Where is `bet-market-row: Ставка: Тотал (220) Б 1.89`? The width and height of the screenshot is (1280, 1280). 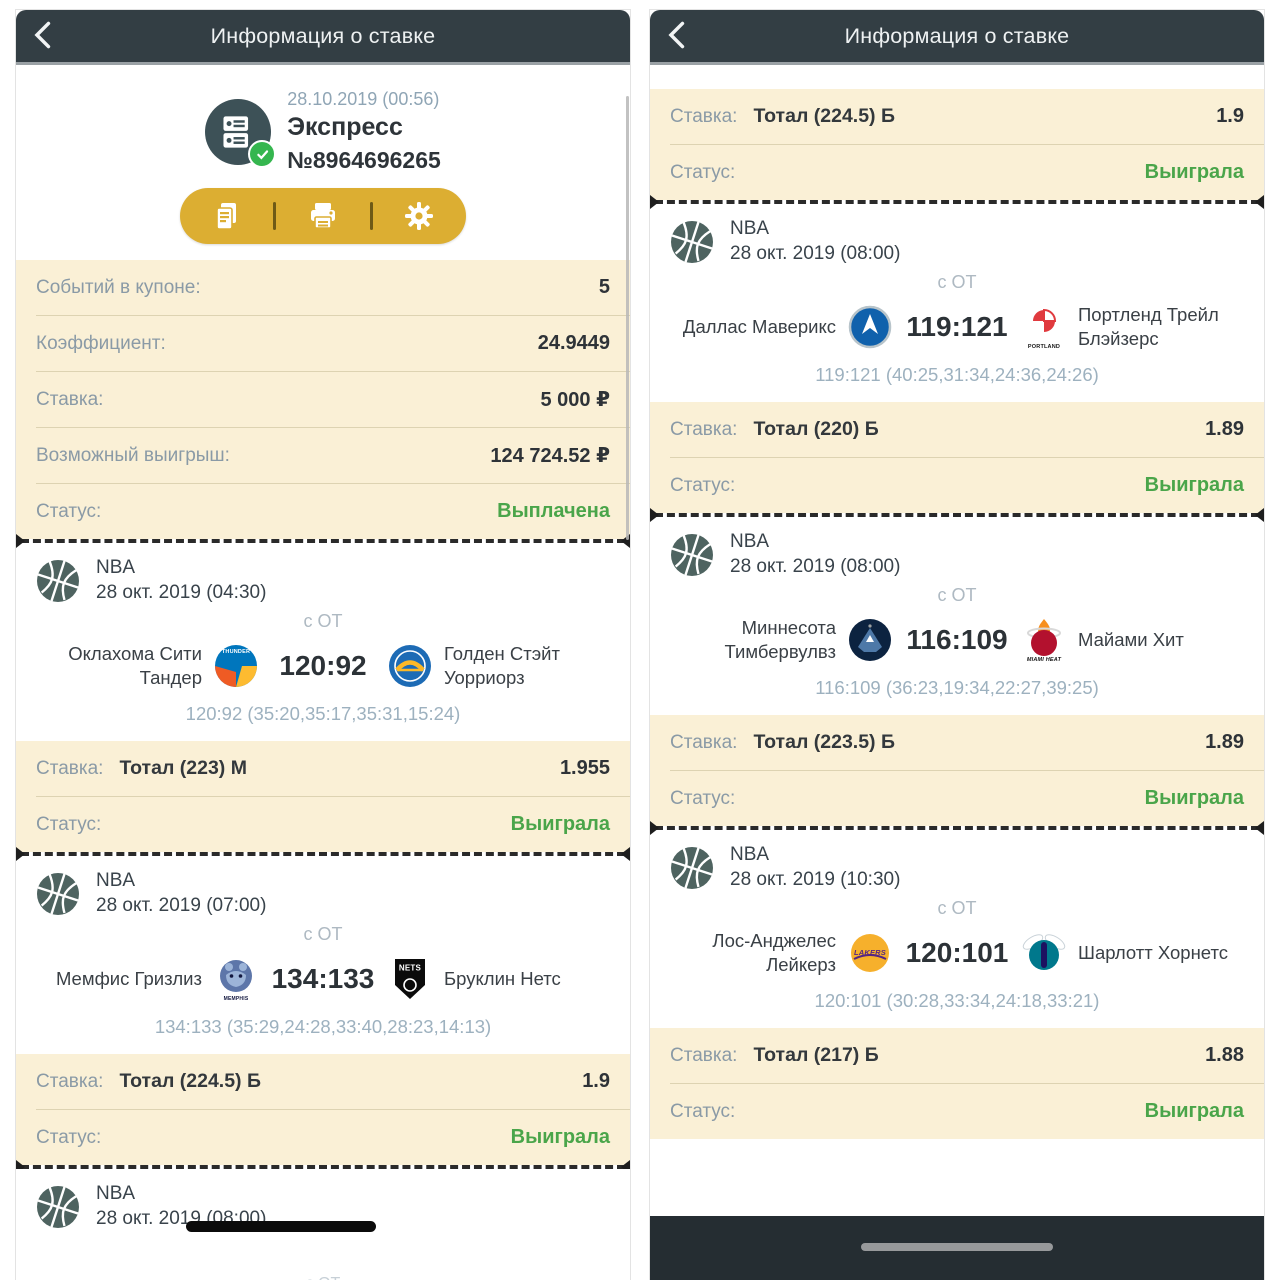
bet-market-row: Ставка: Тотал (220) Б 1.89 is located at coordinates (957, 429).